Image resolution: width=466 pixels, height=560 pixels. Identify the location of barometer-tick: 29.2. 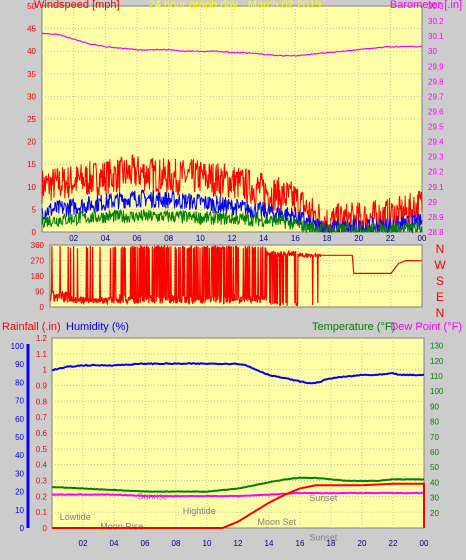
(436, 172).